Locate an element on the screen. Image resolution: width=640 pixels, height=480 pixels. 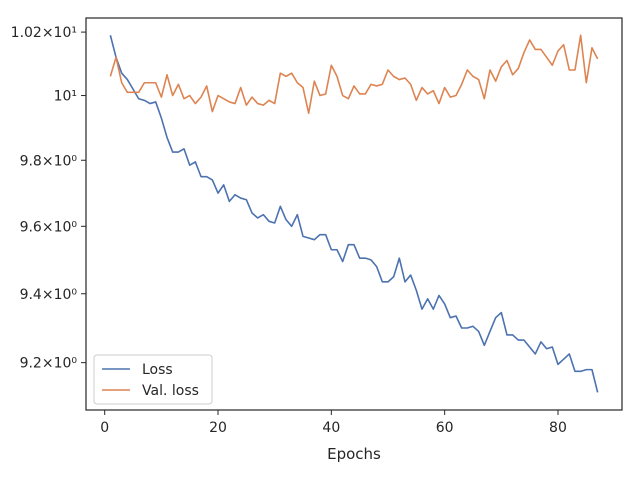
y-tick-label: 10¹ is located at coordinates (65, 97).